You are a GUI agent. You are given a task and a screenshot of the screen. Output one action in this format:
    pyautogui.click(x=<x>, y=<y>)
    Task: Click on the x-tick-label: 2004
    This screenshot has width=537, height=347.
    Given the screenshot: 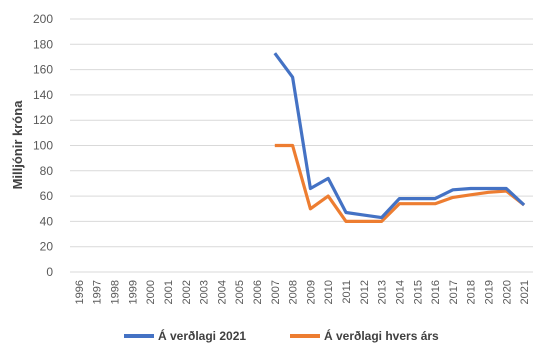 What is the action you would take?
    pyautogui.click(x=222, y=292)
    